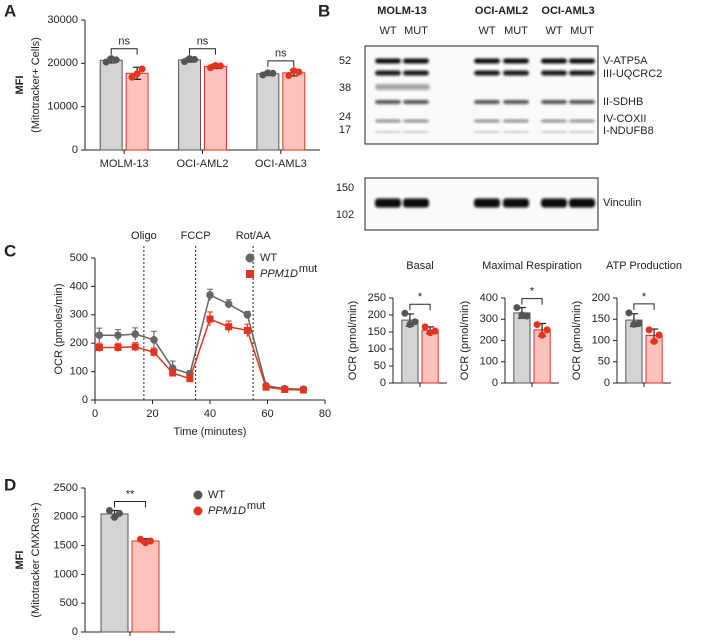 This screenshot has width=720, height=644. I want to click on y-axis-label: OCR (pmol/min), so click(577, 340).